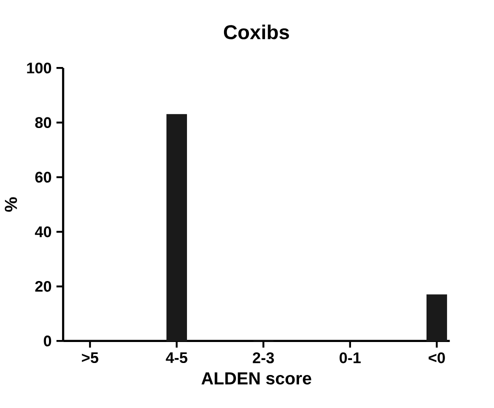 This screenshot has height=408, width=494. Describe the element at coordinates (263, 358) in the screenshot. I see `x-tick-label: 2-3` at that location.